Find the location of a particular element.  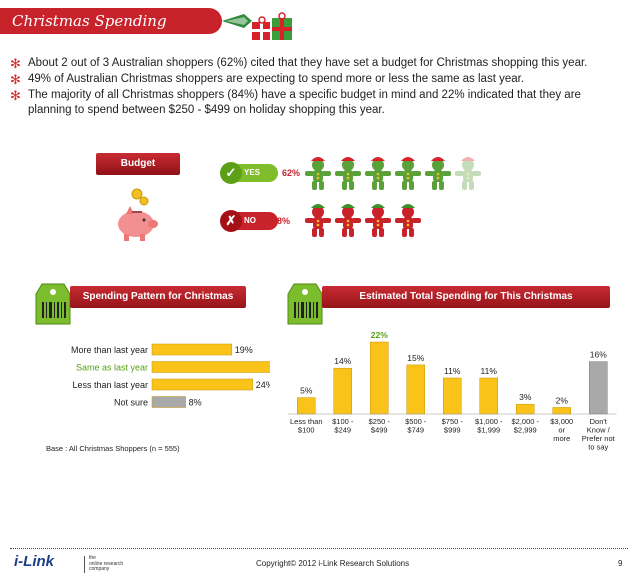

category-label: $100 is located at coordinates (306, 430).